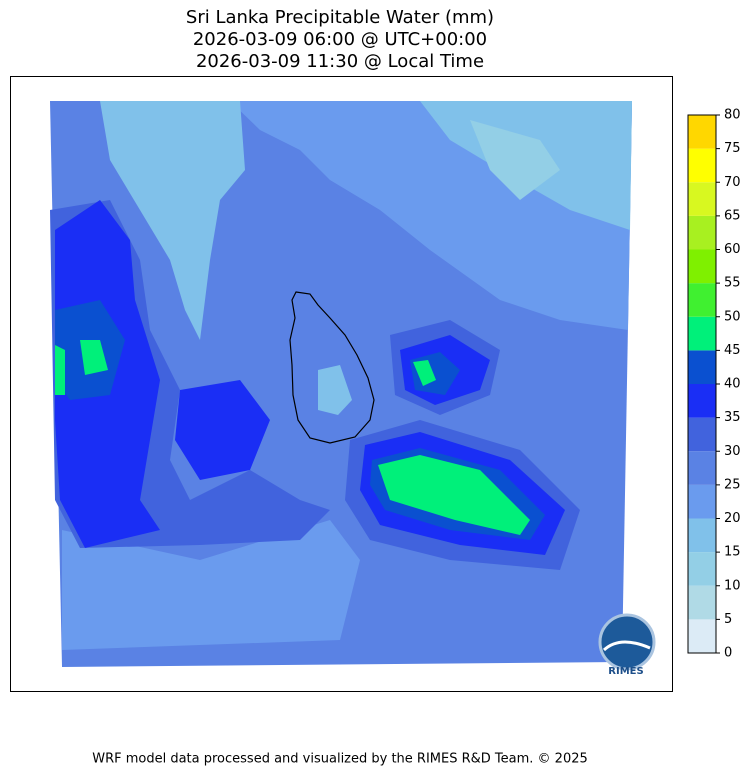 This screenshot has height=776, width=751. I want to click on colorbar-tick-label: 25, so click(732, 484).